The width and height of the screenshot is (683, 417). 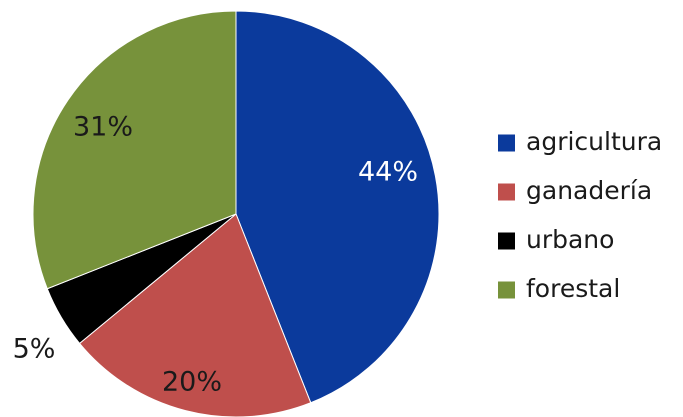 I want to click on legend-label-urbano: urbano, so click(x=570, y=239).